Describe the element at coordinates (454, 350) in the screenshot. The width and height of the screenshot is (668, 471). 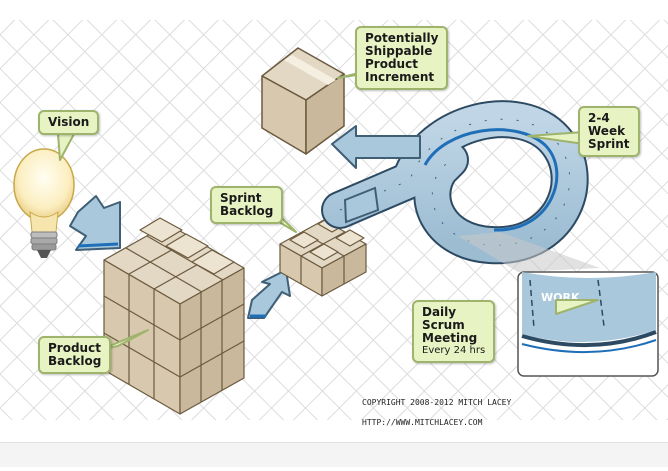
I see `daily-scrum-frequency: Every 24 hrs` at that location.